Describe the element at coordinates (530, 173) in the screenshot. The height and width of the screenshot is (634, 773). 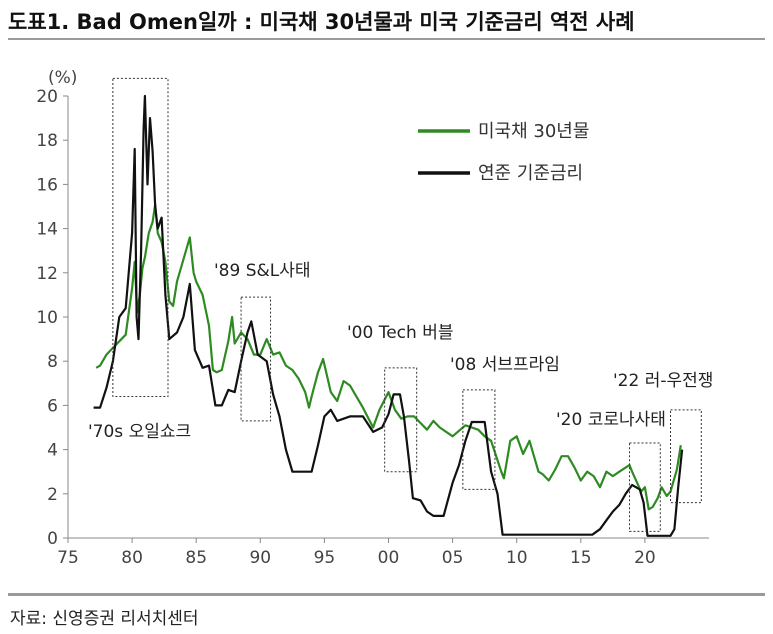
I see `legend-label-fed-funds: 연준 기준금리` at that location.